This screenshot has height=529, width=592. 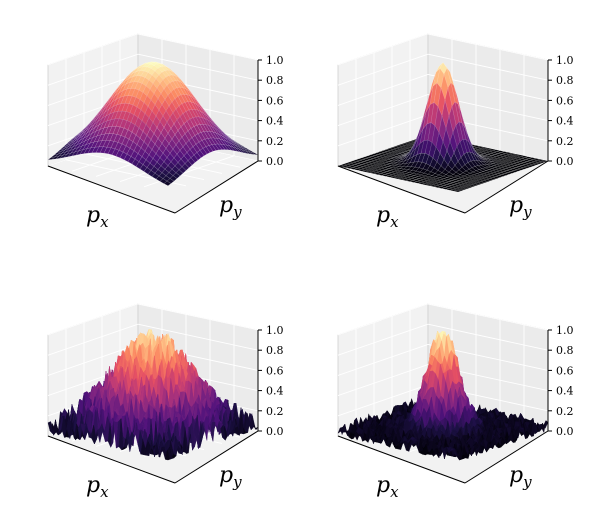 What do you see at coordinates (166, 132) in the screenshot?
I see `surface-panel-top-left: 0.0 0.2 0.4 0.6 0.8 1.0 px py` at bounding box center [166, 132].